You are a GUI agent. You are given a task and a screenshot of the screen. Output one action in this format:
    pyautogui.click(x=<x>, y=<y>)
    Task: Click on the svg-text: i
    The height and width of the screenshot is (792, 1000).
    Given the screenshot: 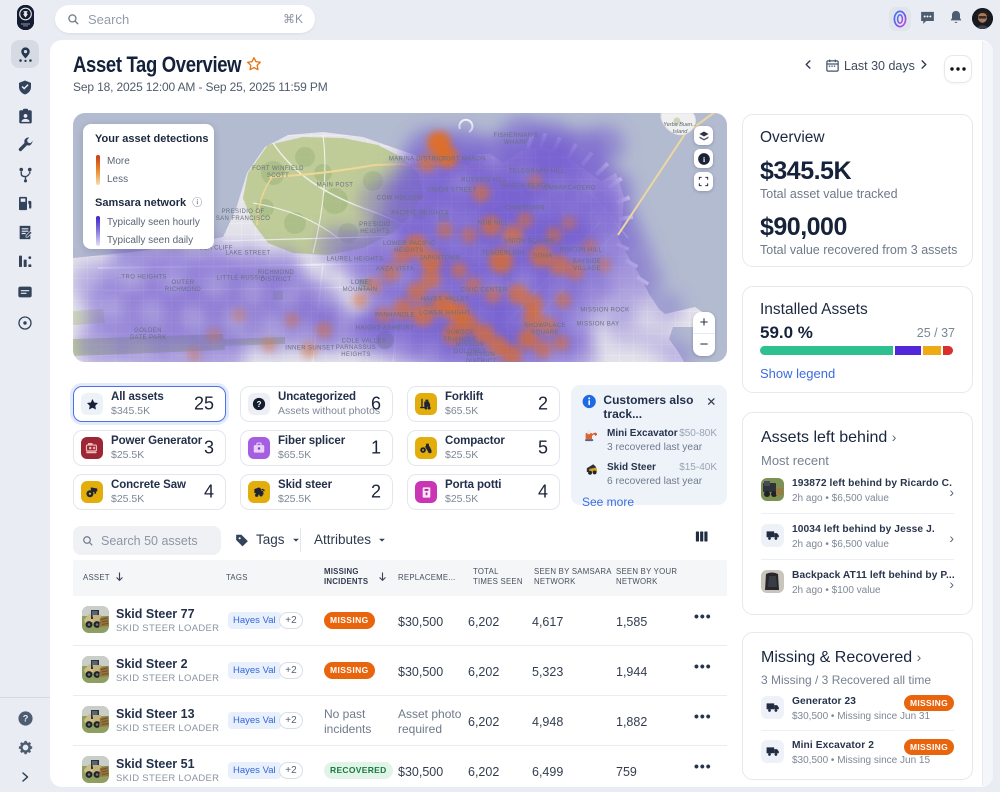 What is the action you would take?
    pyautogui.click(x=703, y=158)
    